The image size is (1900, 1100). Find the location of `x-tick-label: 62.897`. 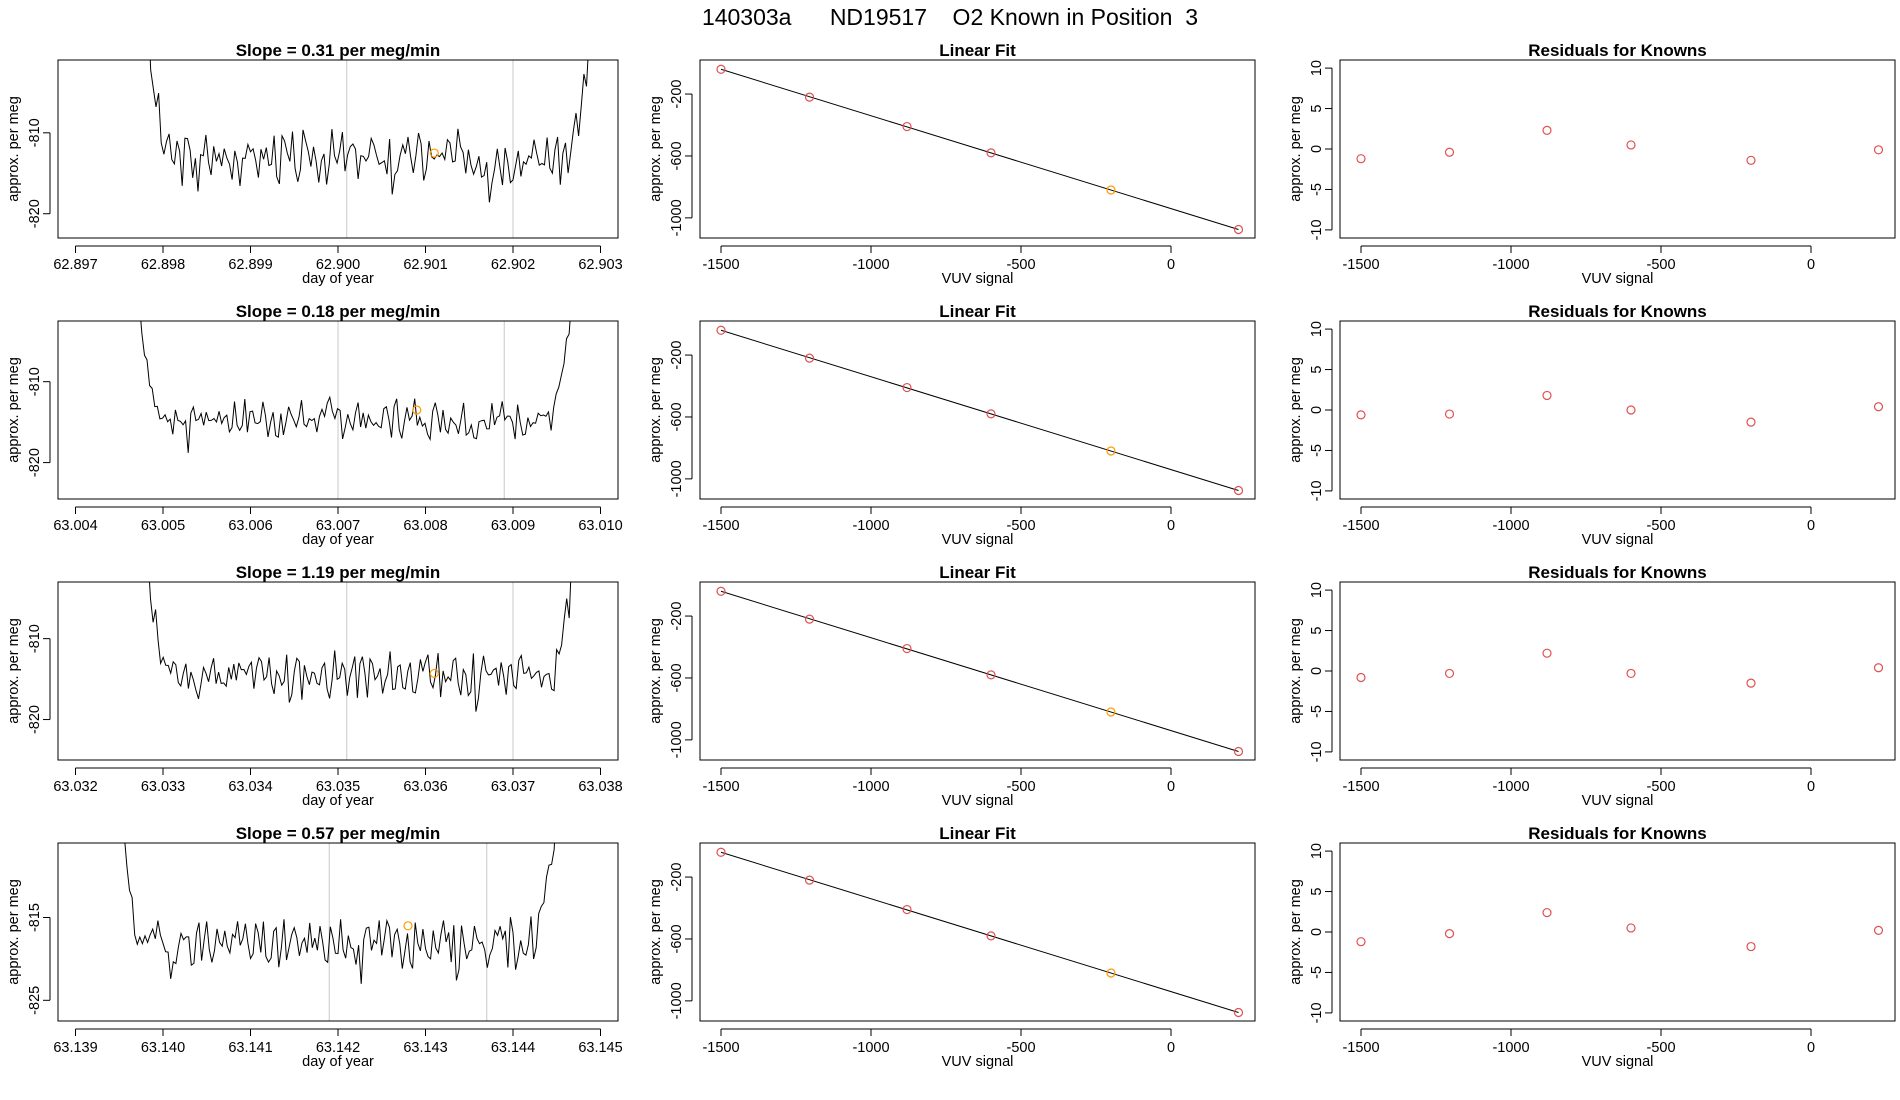

x-tick-label: 62.897 is located at coordinates (75, 265).